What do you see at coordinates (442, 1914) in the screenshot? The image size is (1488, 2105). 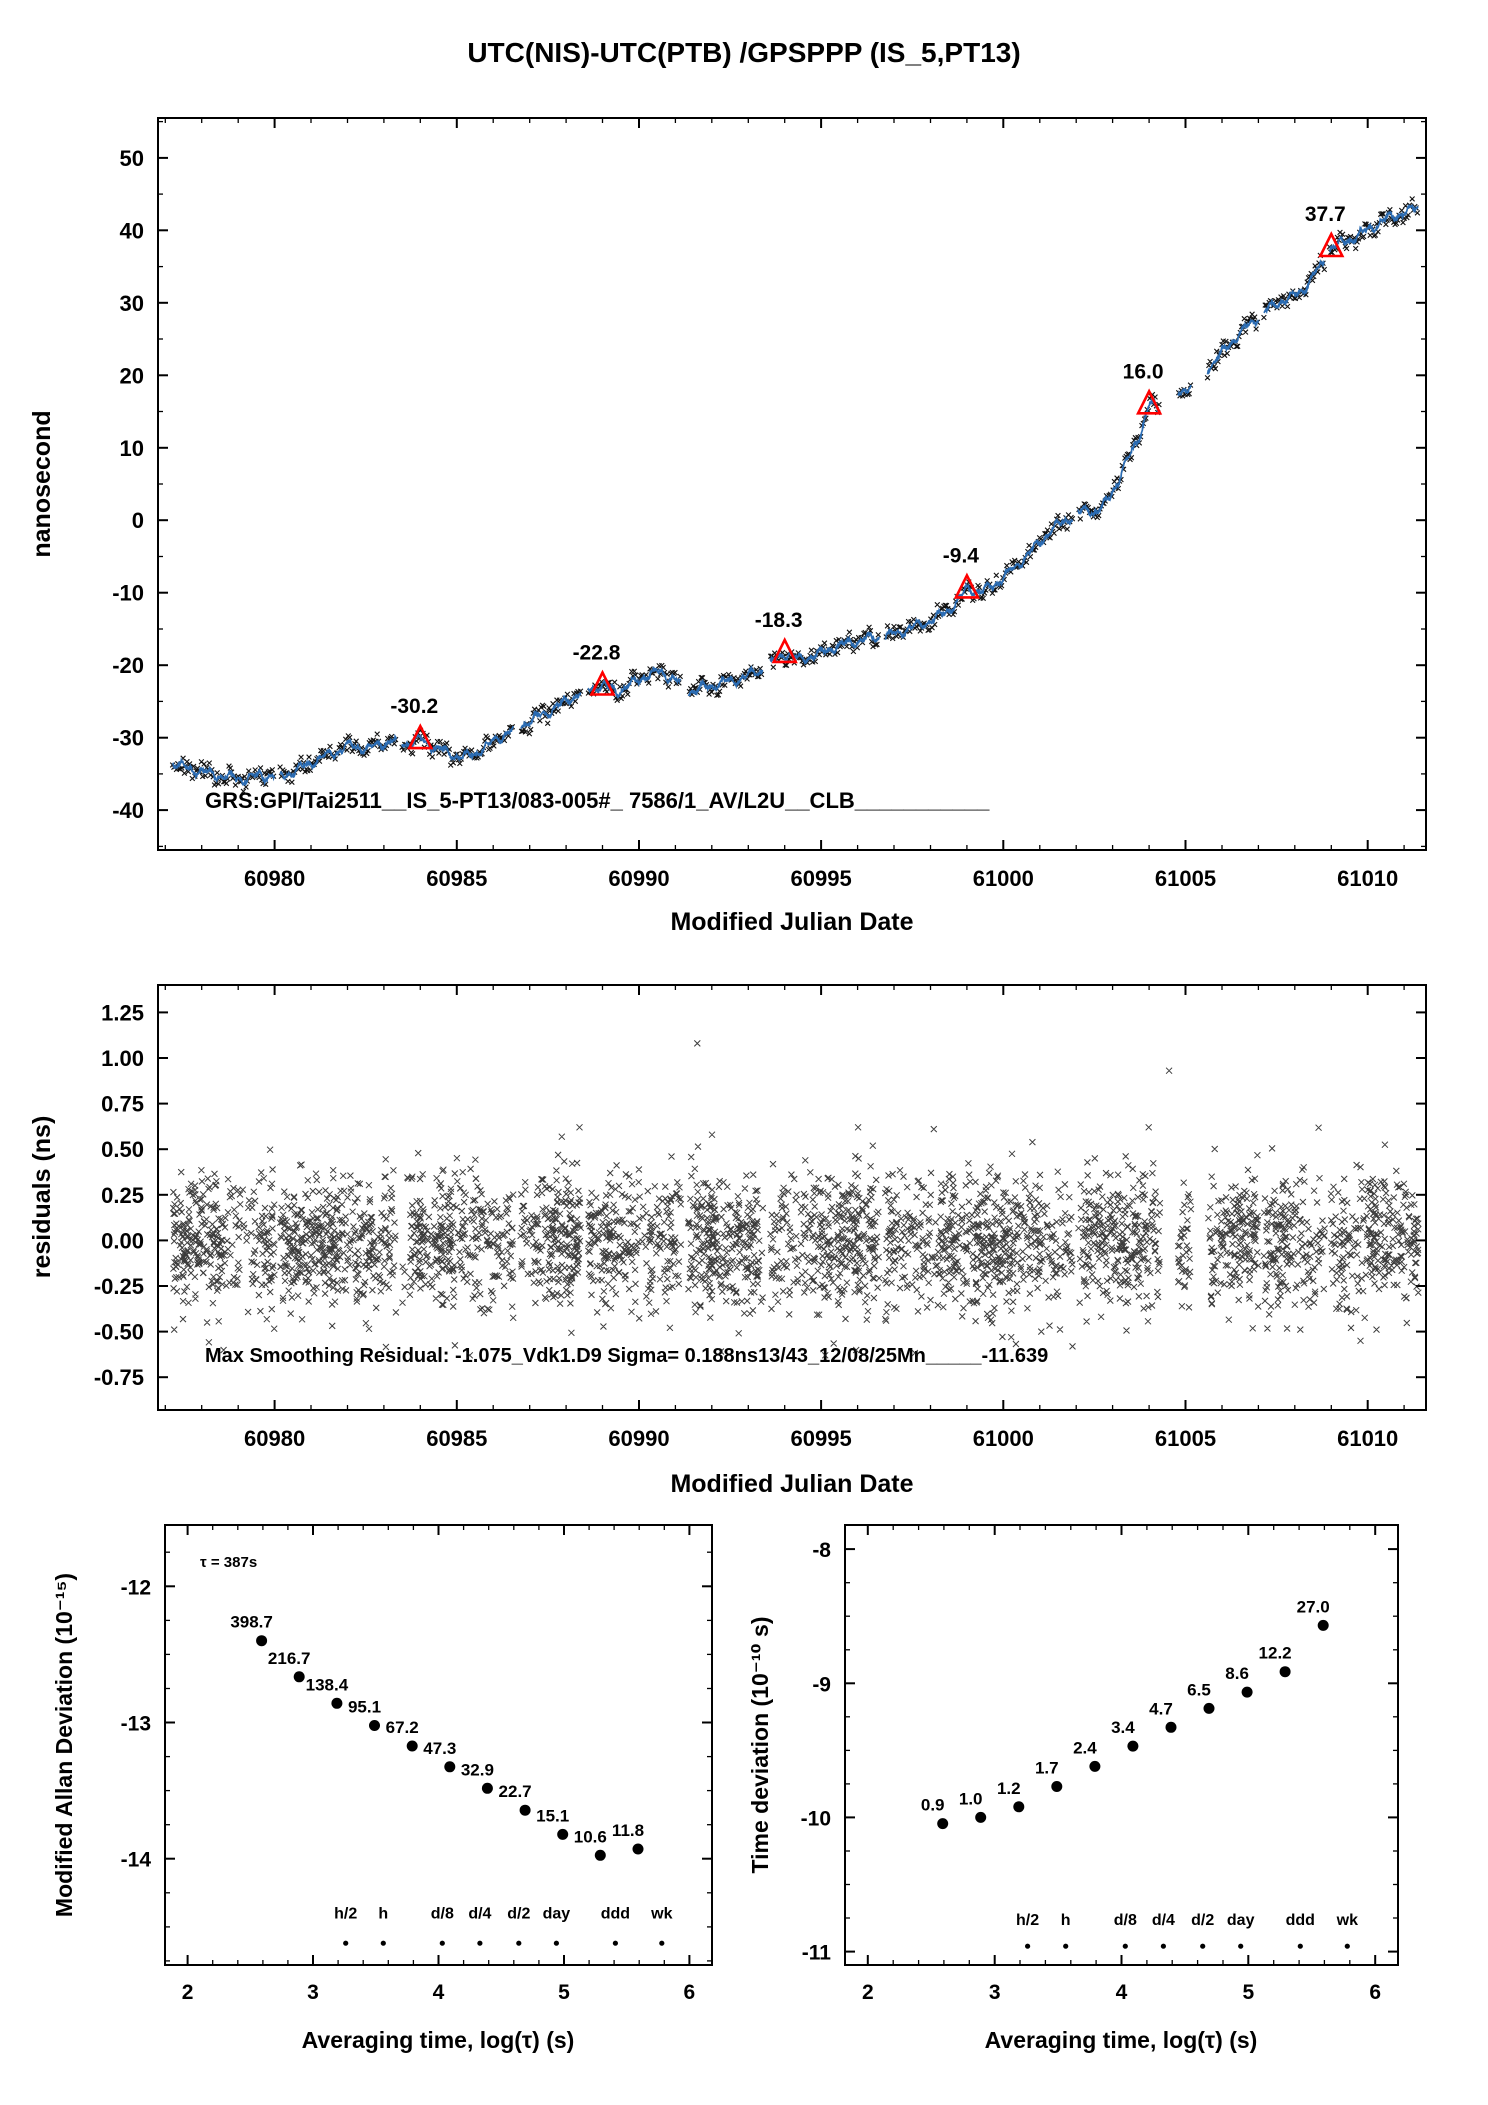 I see `time-scale-label: d/8` at bounding box center [442, 1914].